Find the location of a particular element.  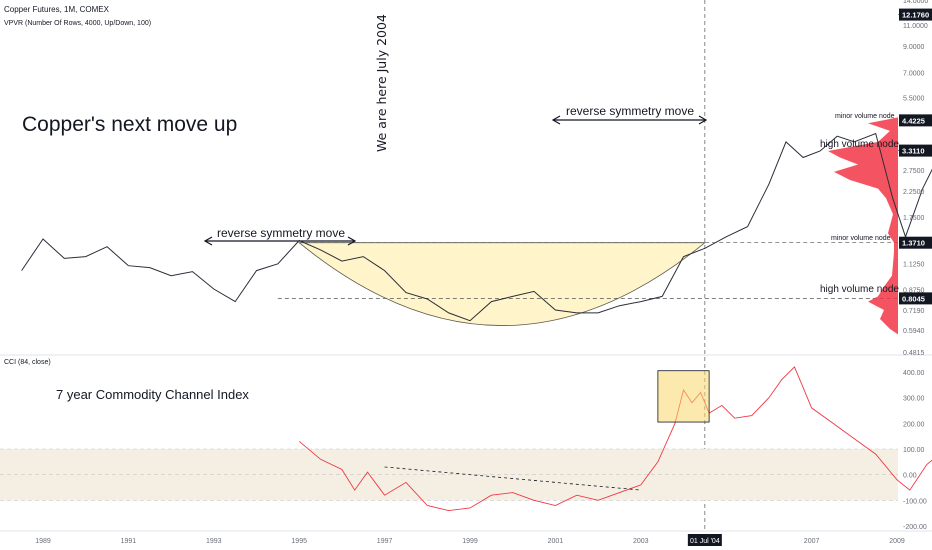

price-tick-label: 2.7500 is located at coordinates (914, 171).